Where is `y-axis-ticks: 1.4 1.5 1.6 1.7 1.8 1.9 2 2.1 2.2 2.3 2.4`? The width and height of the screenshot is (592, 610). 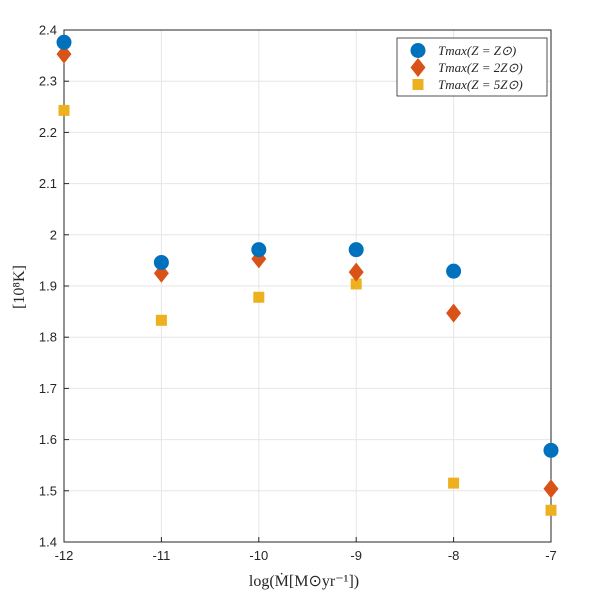
y-axis-ticks: 1.4 1.5 1.6 1.7 1.8 1.9 2 2.1 2.2 2.3 2.4 is located at coordinates (54, 286).